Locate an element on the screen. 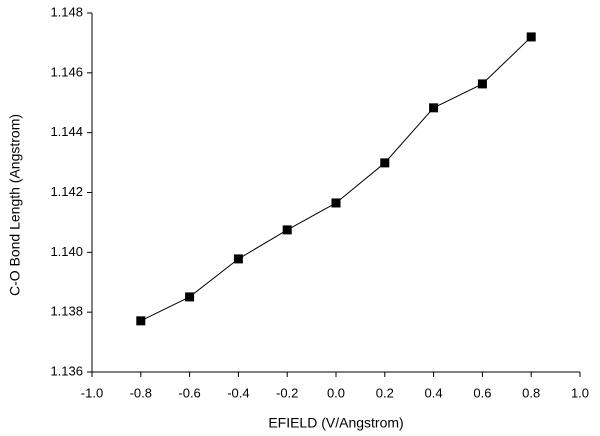  x-tick-label: -0.6 is located at coordinates (189, 392).